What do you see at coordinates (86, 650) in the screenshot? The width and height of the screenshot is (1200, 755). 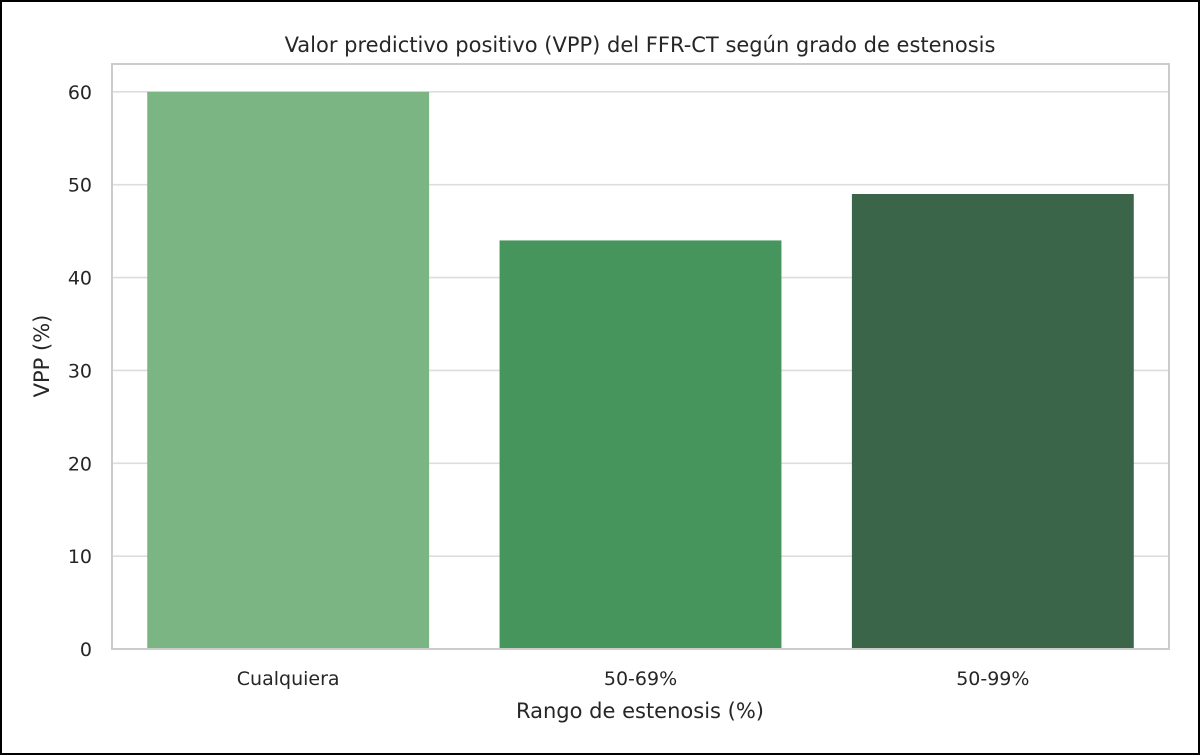 I see `y-tick-label: 0` at bounding box center [86, 650].